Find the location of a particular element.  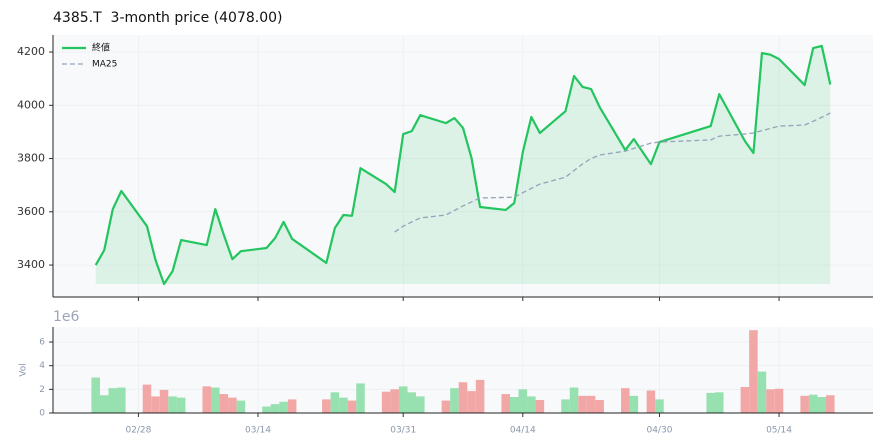

y-tick-label: 0 is located at coordinates (42, 414).